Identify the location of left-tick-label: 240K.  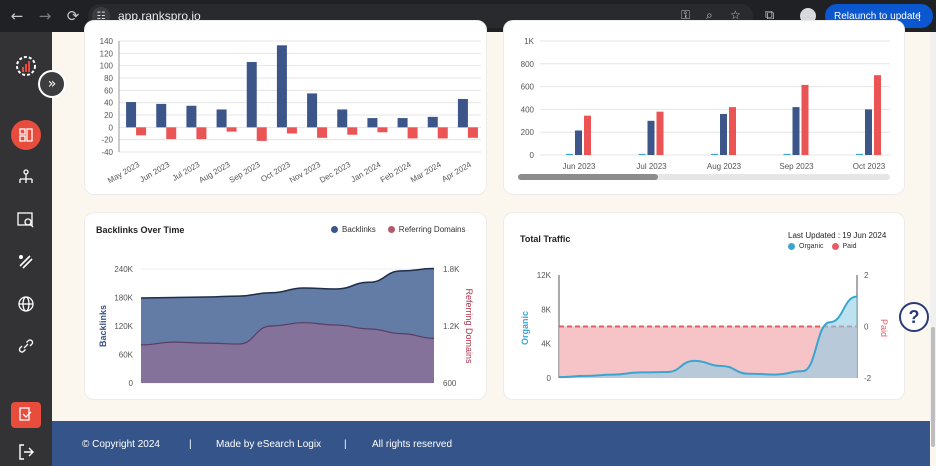
(123, 269).